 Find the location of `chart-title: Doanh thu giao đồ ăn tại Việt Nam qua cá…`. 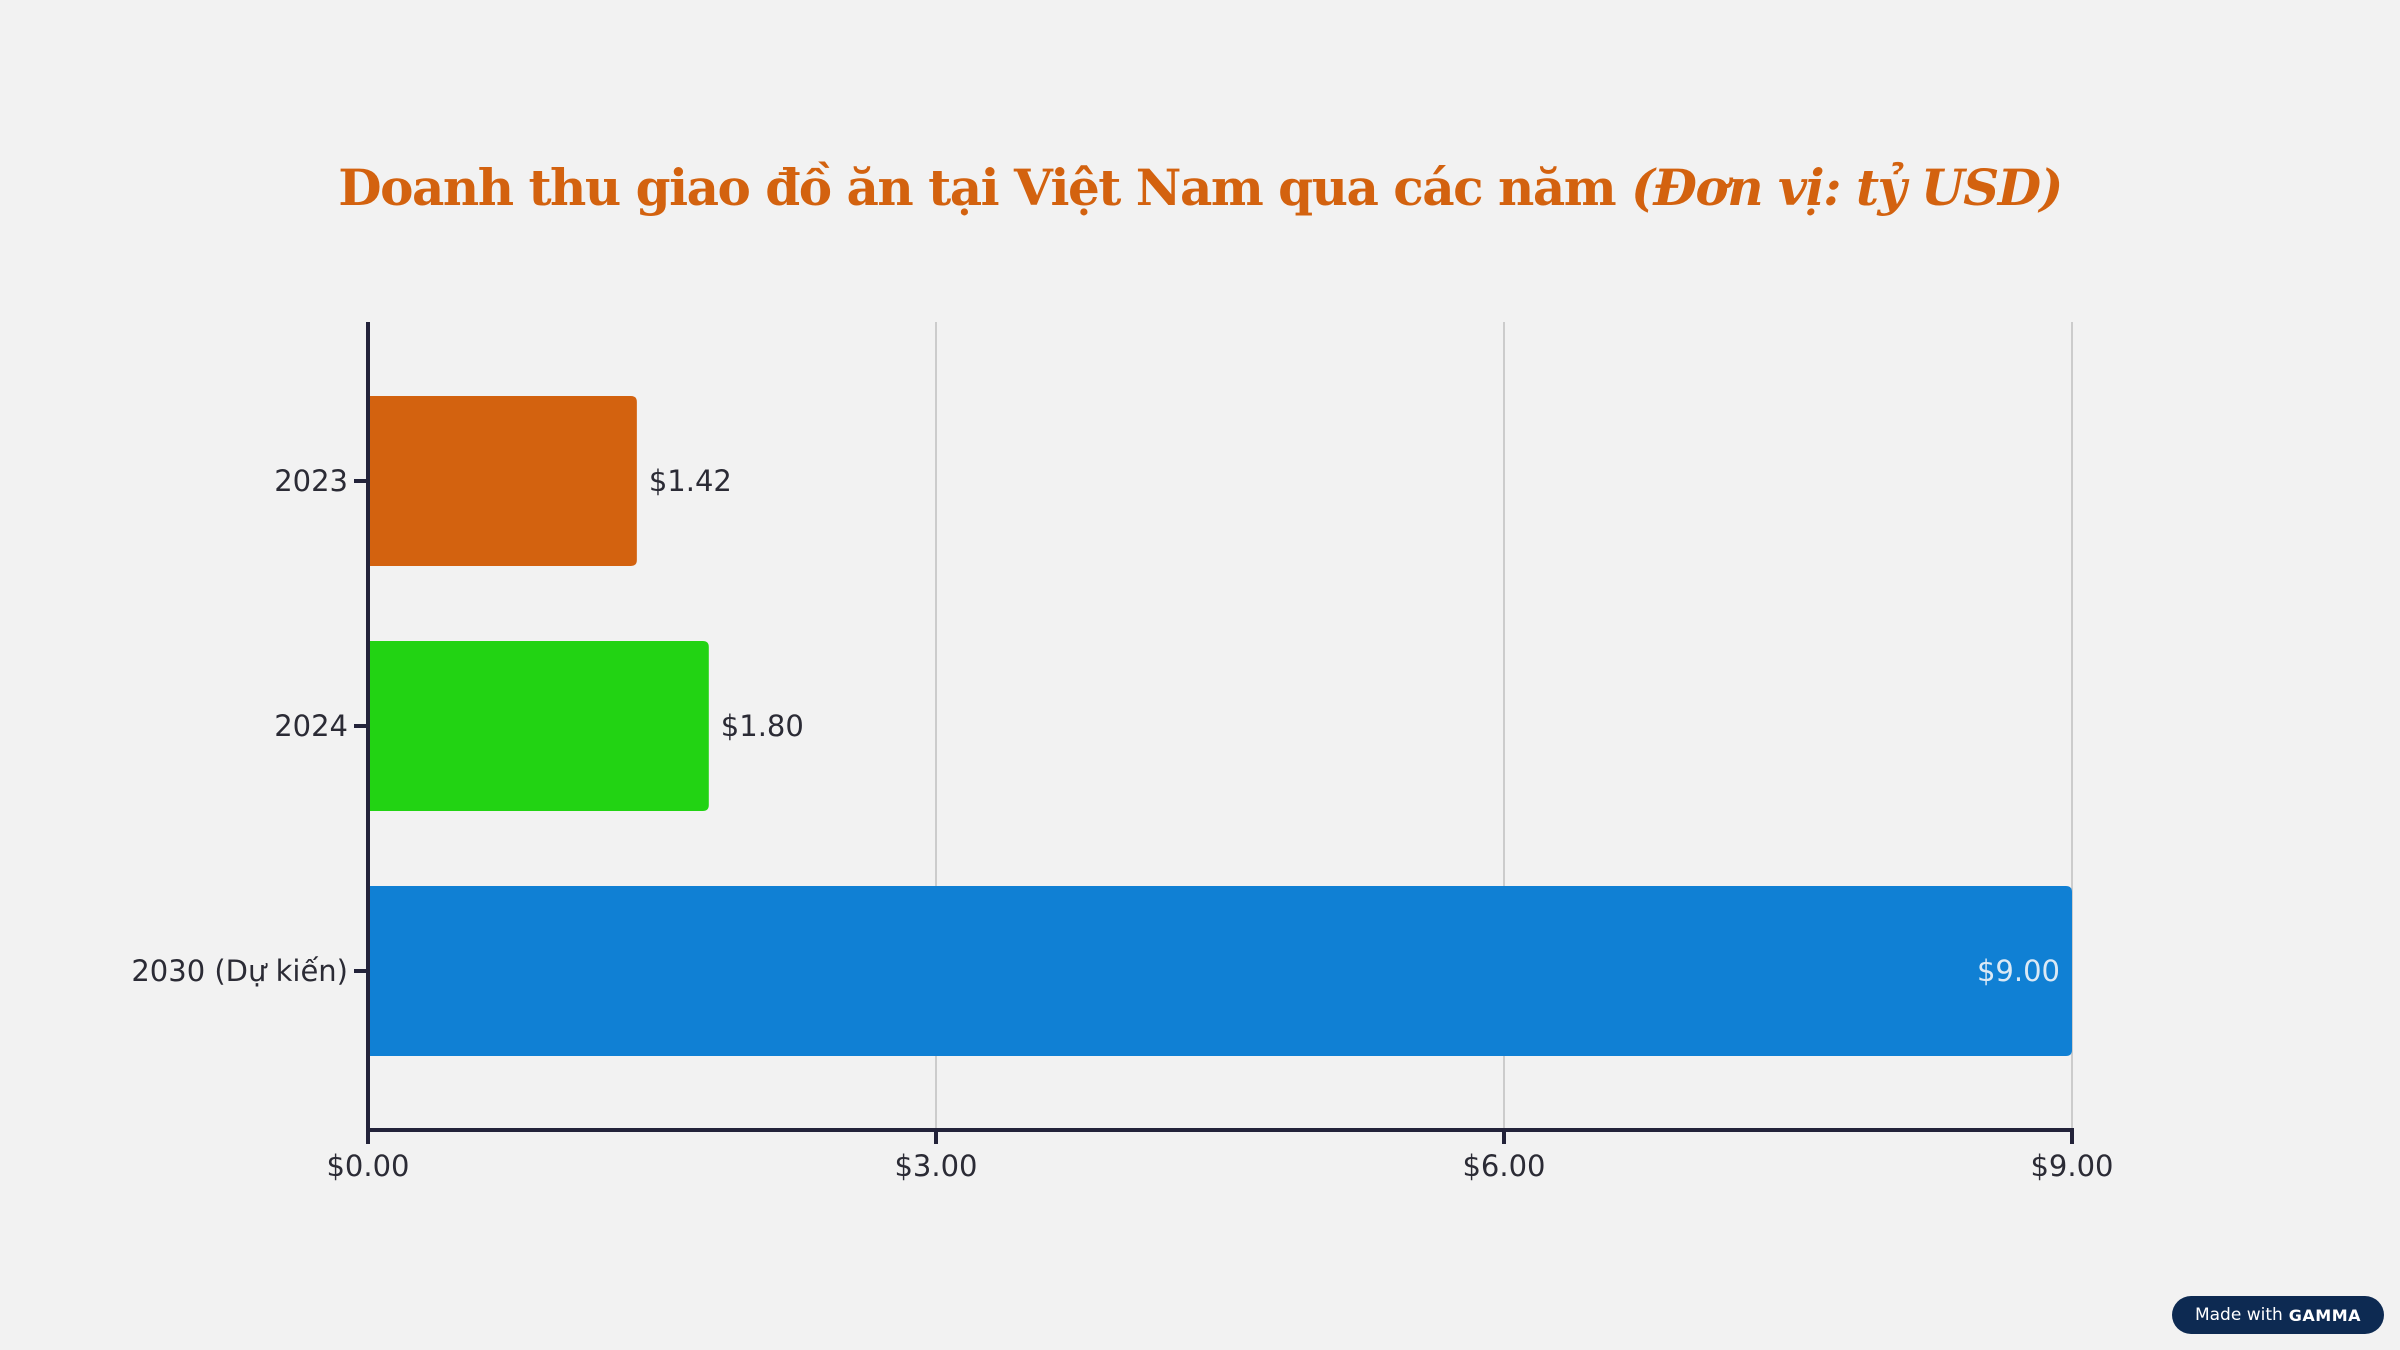

chart-title: Doanh thu giao đồ ăn tại Việt Nam qua cá… is located at coordinates (1200, 187).